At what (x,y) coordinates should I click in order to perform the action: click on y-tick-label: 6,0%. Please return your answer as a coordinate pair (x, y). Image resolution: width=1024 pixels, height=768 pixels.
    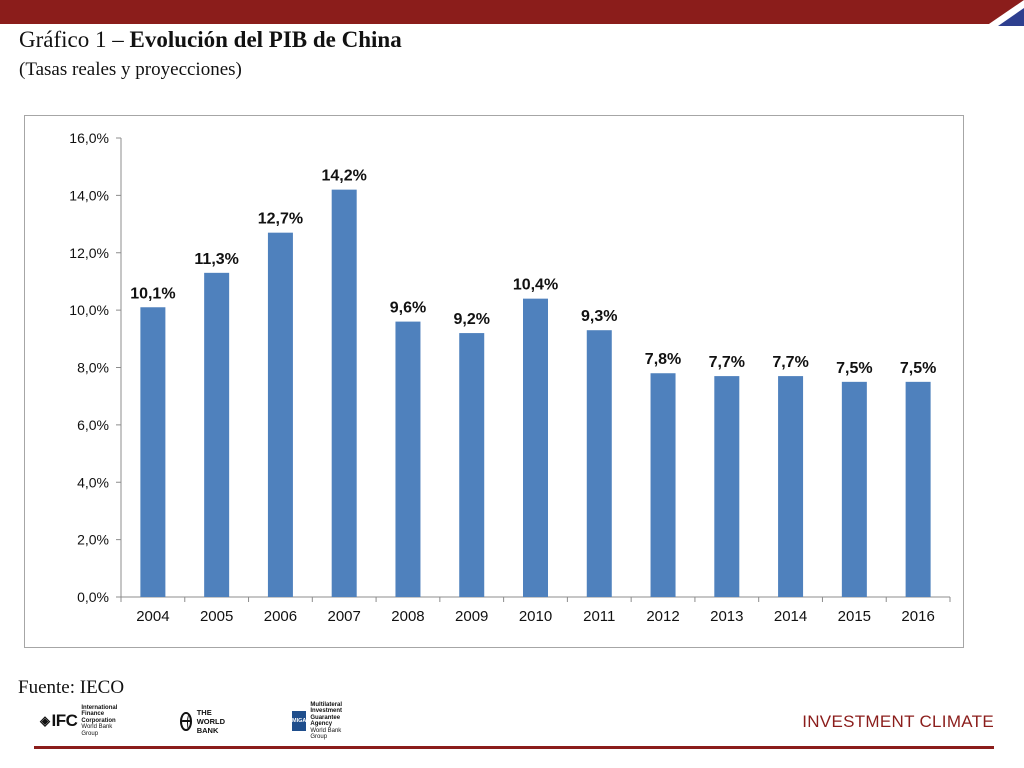
    Looking at the image, I should click on (93, 425).